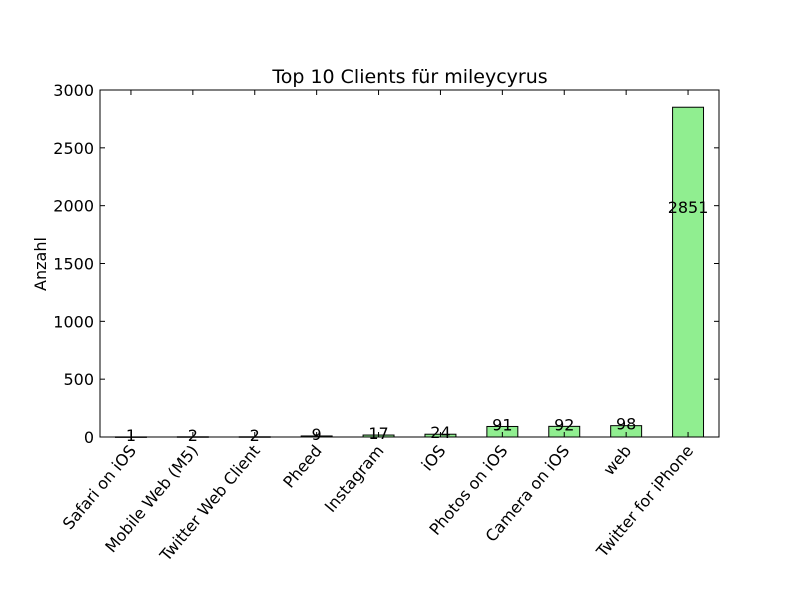 The image size is (800, 600). I want to click on x-tick-label: Instagram, so click(354, 478).